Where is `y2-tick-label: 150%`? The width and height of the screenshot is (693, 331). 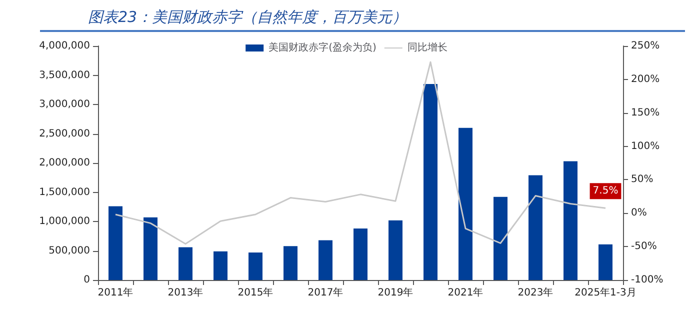 y2-tick-label: 150% is located at coordinates (645, 112).